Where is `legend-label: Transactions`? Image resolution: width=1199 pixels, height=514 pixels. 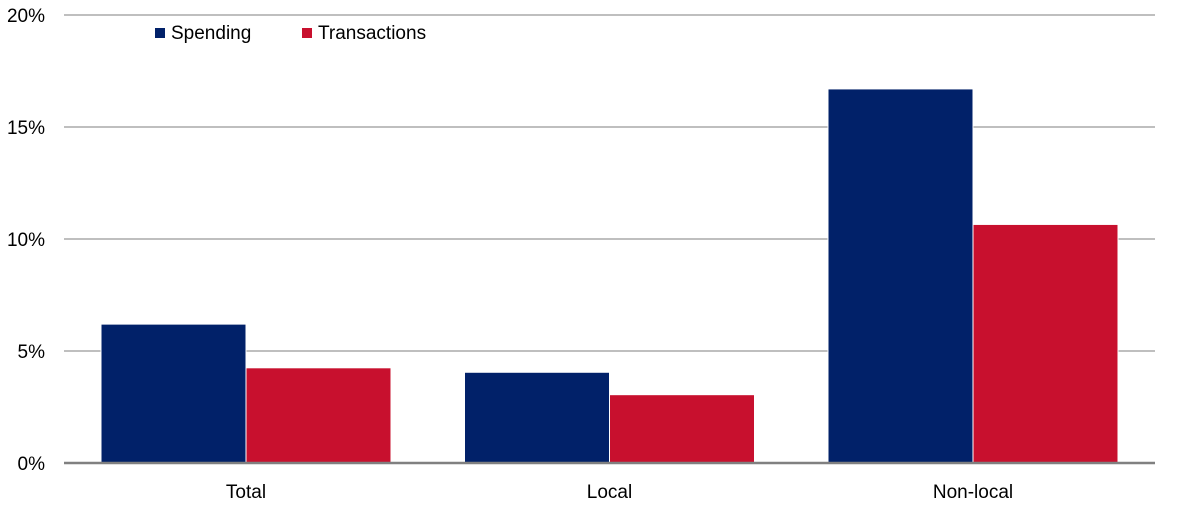
legend-label: Transactions is located at coordinates (372, 33).